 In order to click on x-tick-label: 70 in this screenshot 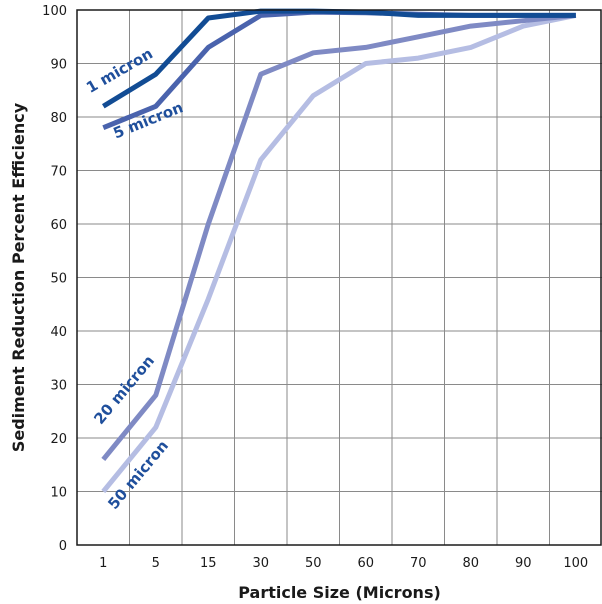, I will do `click(418, 563)`.